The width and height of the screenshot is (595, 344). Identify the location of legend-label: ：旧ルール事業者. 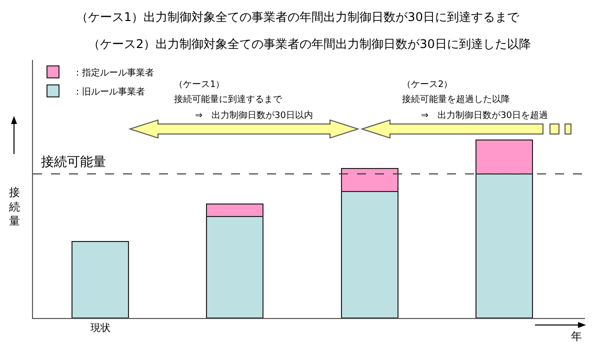
(109, 92).